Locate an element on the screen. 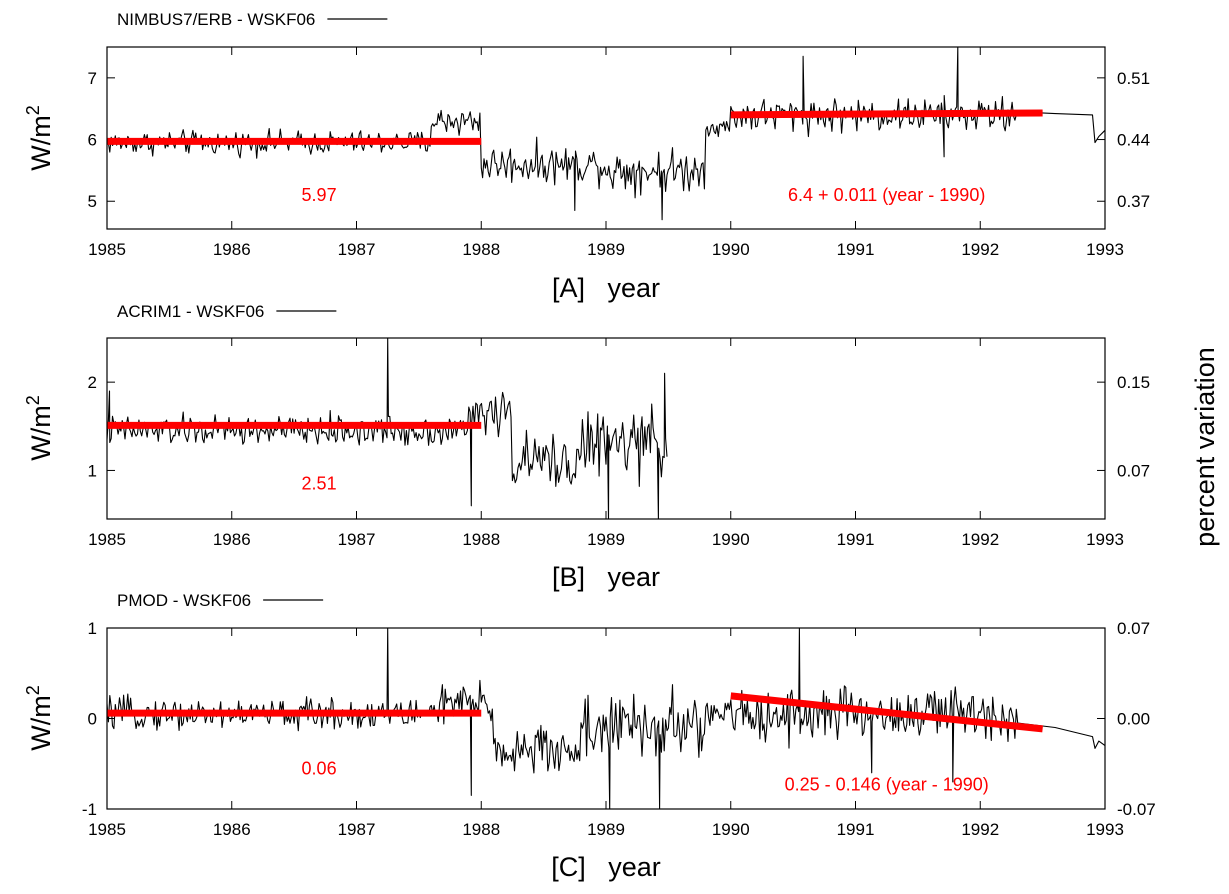  y2-tick-label: -0.07 is located at coordinates (1136, 809).